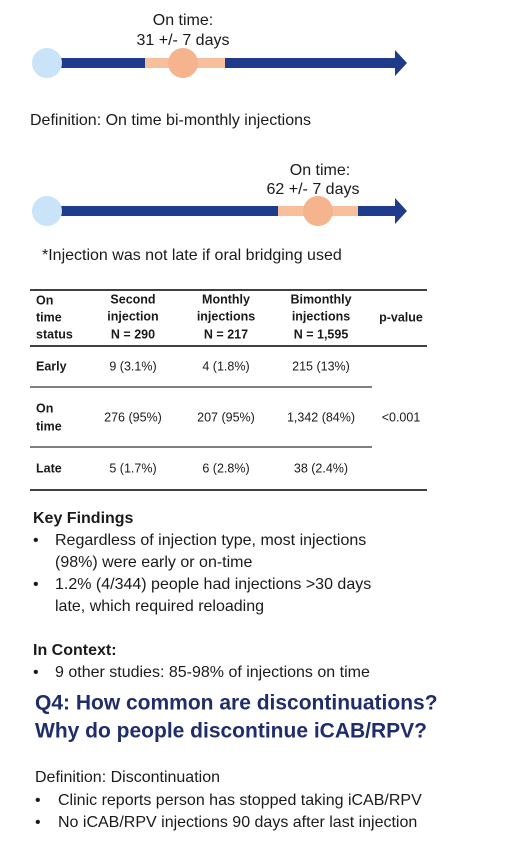 Image resolution: width=511 pixels, height=862 pixels. Describe the element at coordinates (133, 334) in the screenshot. I see `header: N = 290` at that location.